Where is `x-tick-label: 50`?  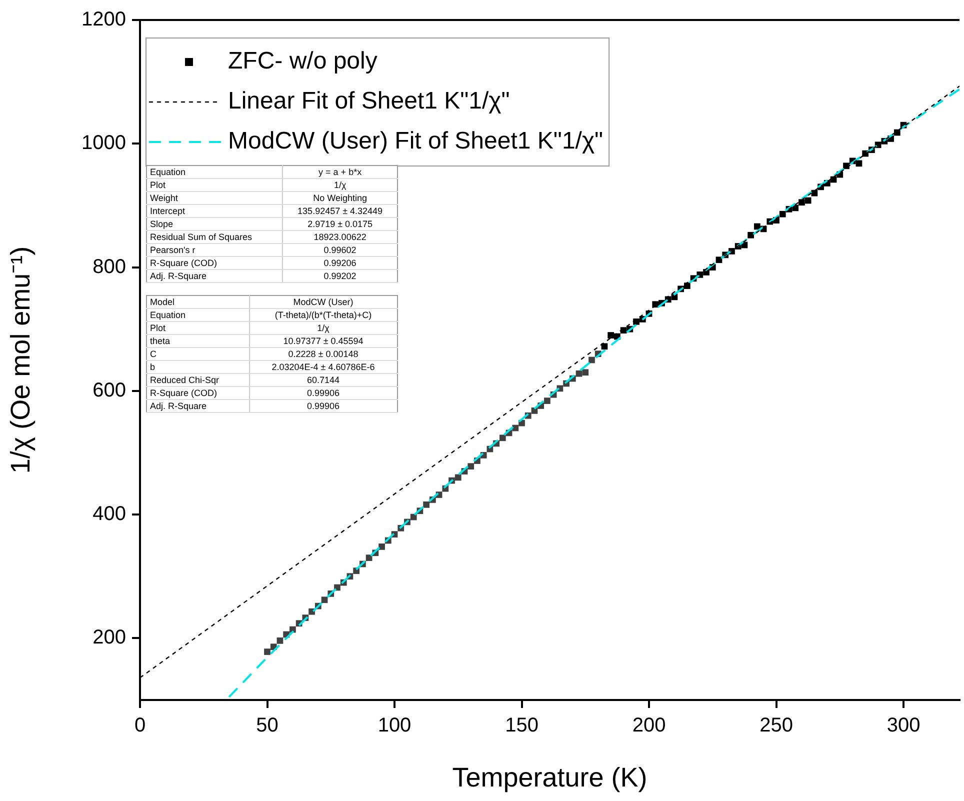
x-tick-label: 50 is located at coordinates (267, 725).